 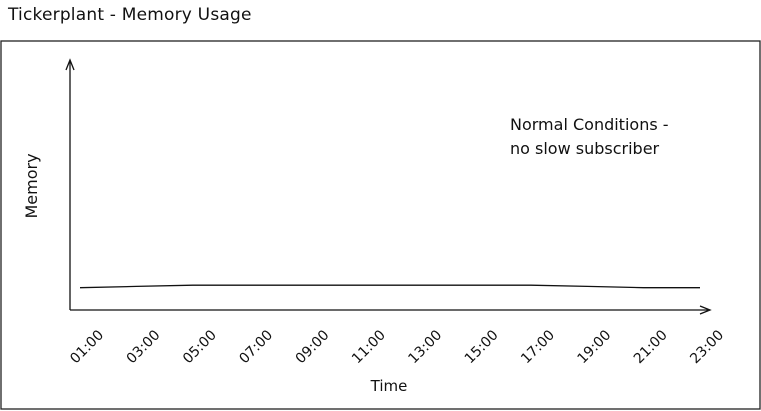 What do you see at coordinates (130, 15) in the screenshot?
I see `chart-title: Tickerplant - Memory Usage` at bounding box center [130, 15].